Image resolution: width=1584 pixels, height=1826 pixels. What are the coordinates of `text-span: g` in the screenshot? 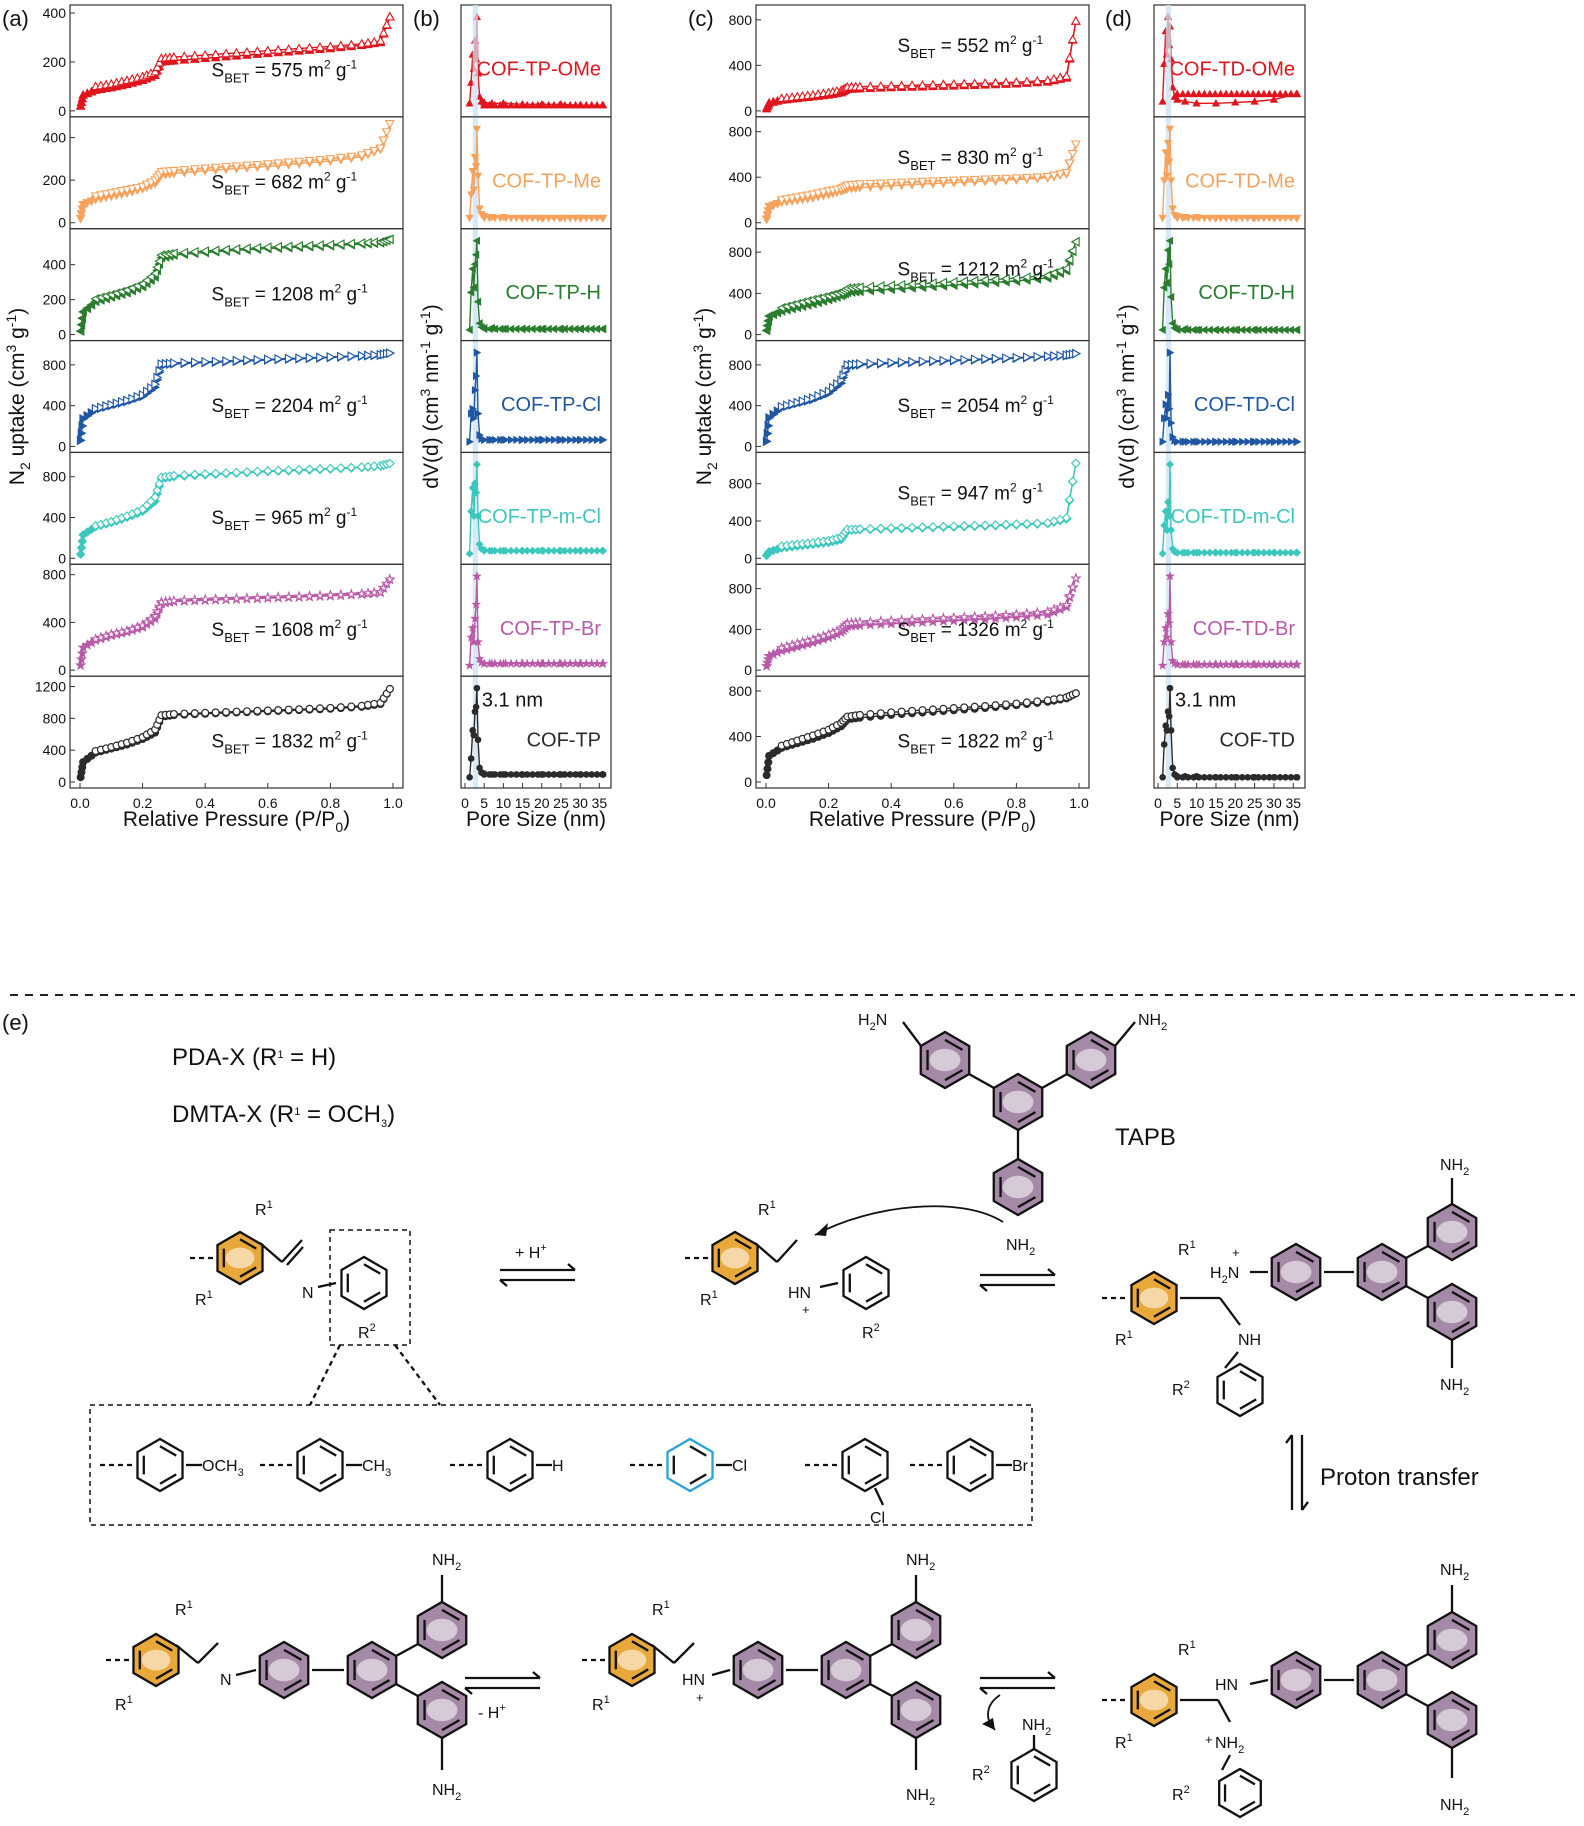 It's located at (1025, 493).